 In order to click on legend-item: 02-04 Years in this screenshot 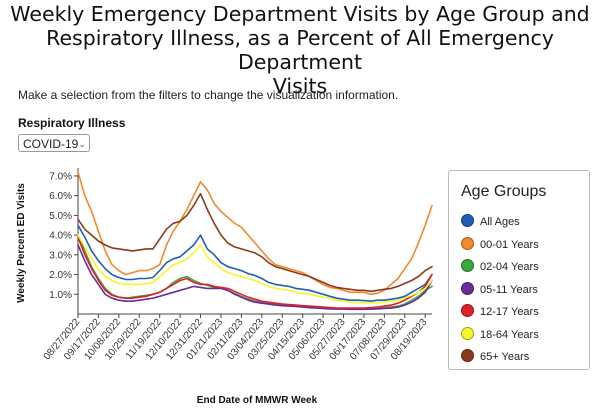, I will do `click(500, 267)`.